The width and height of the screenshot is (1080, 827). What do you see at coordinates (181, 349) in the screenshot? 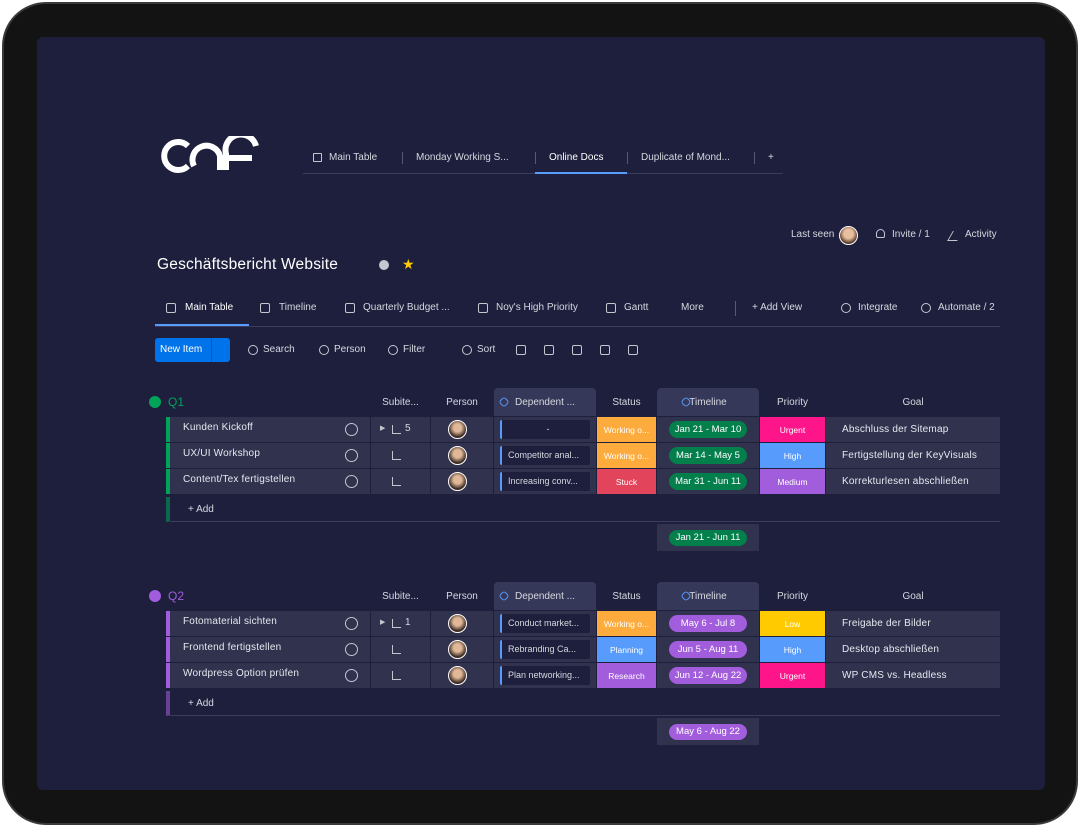
I see `new-item: New Item` at bounding box center [181, 349].